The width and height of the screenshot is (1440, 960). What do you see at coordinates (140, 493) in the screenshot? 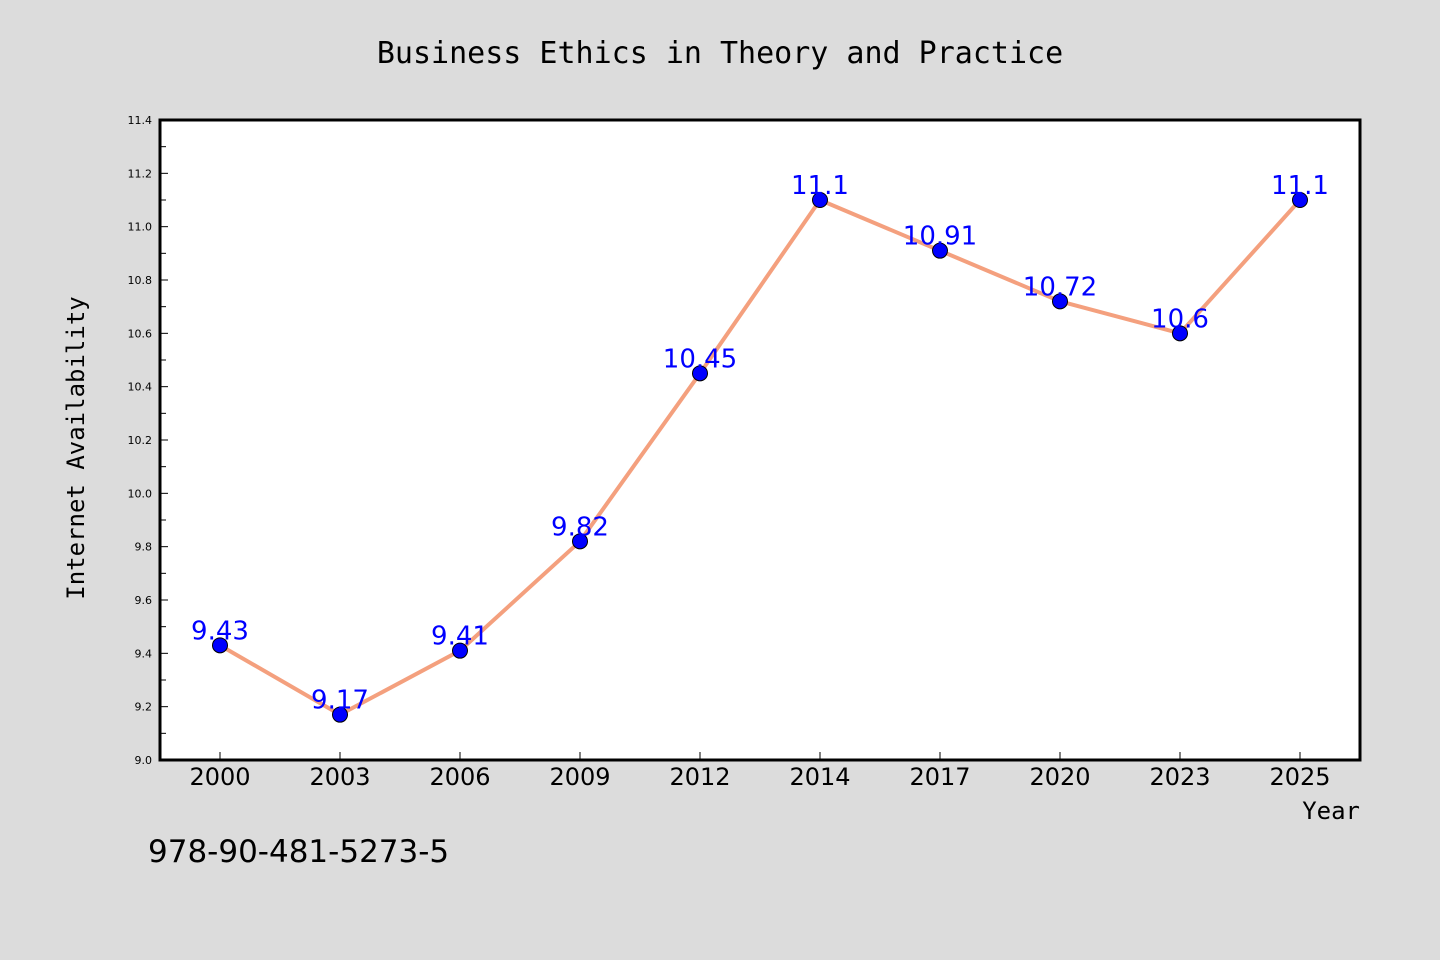
I see `y-tick-label: 10.0` at bounding box center [140, 493].